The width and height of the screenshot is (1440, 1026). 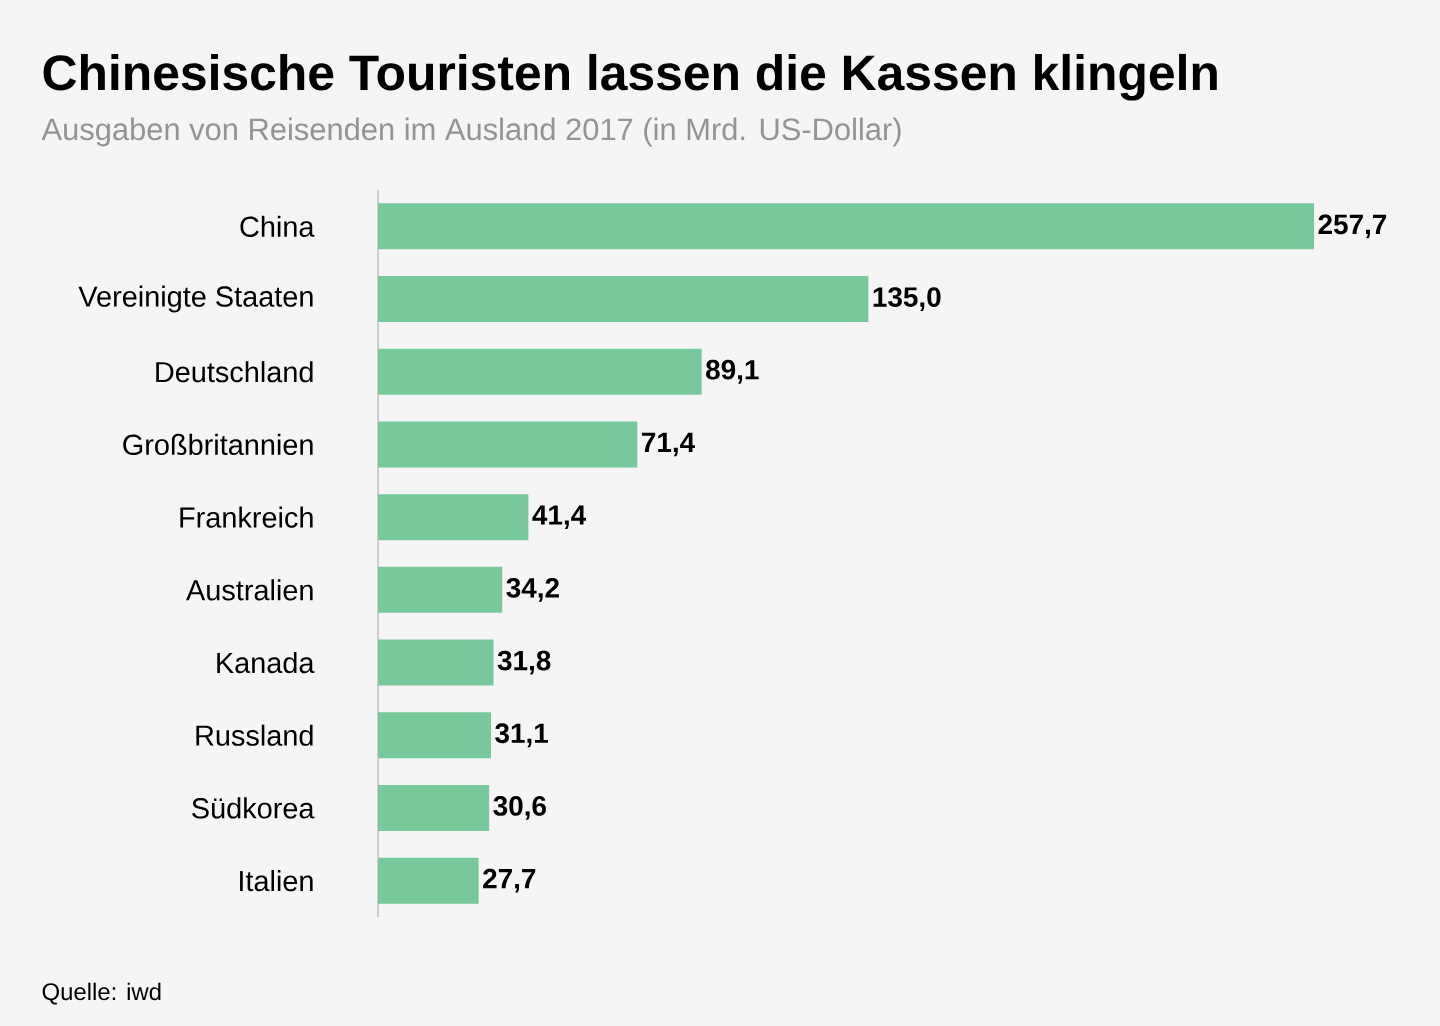 I want to click on y-tick-label: Kanada, so click(x=266, y=662).